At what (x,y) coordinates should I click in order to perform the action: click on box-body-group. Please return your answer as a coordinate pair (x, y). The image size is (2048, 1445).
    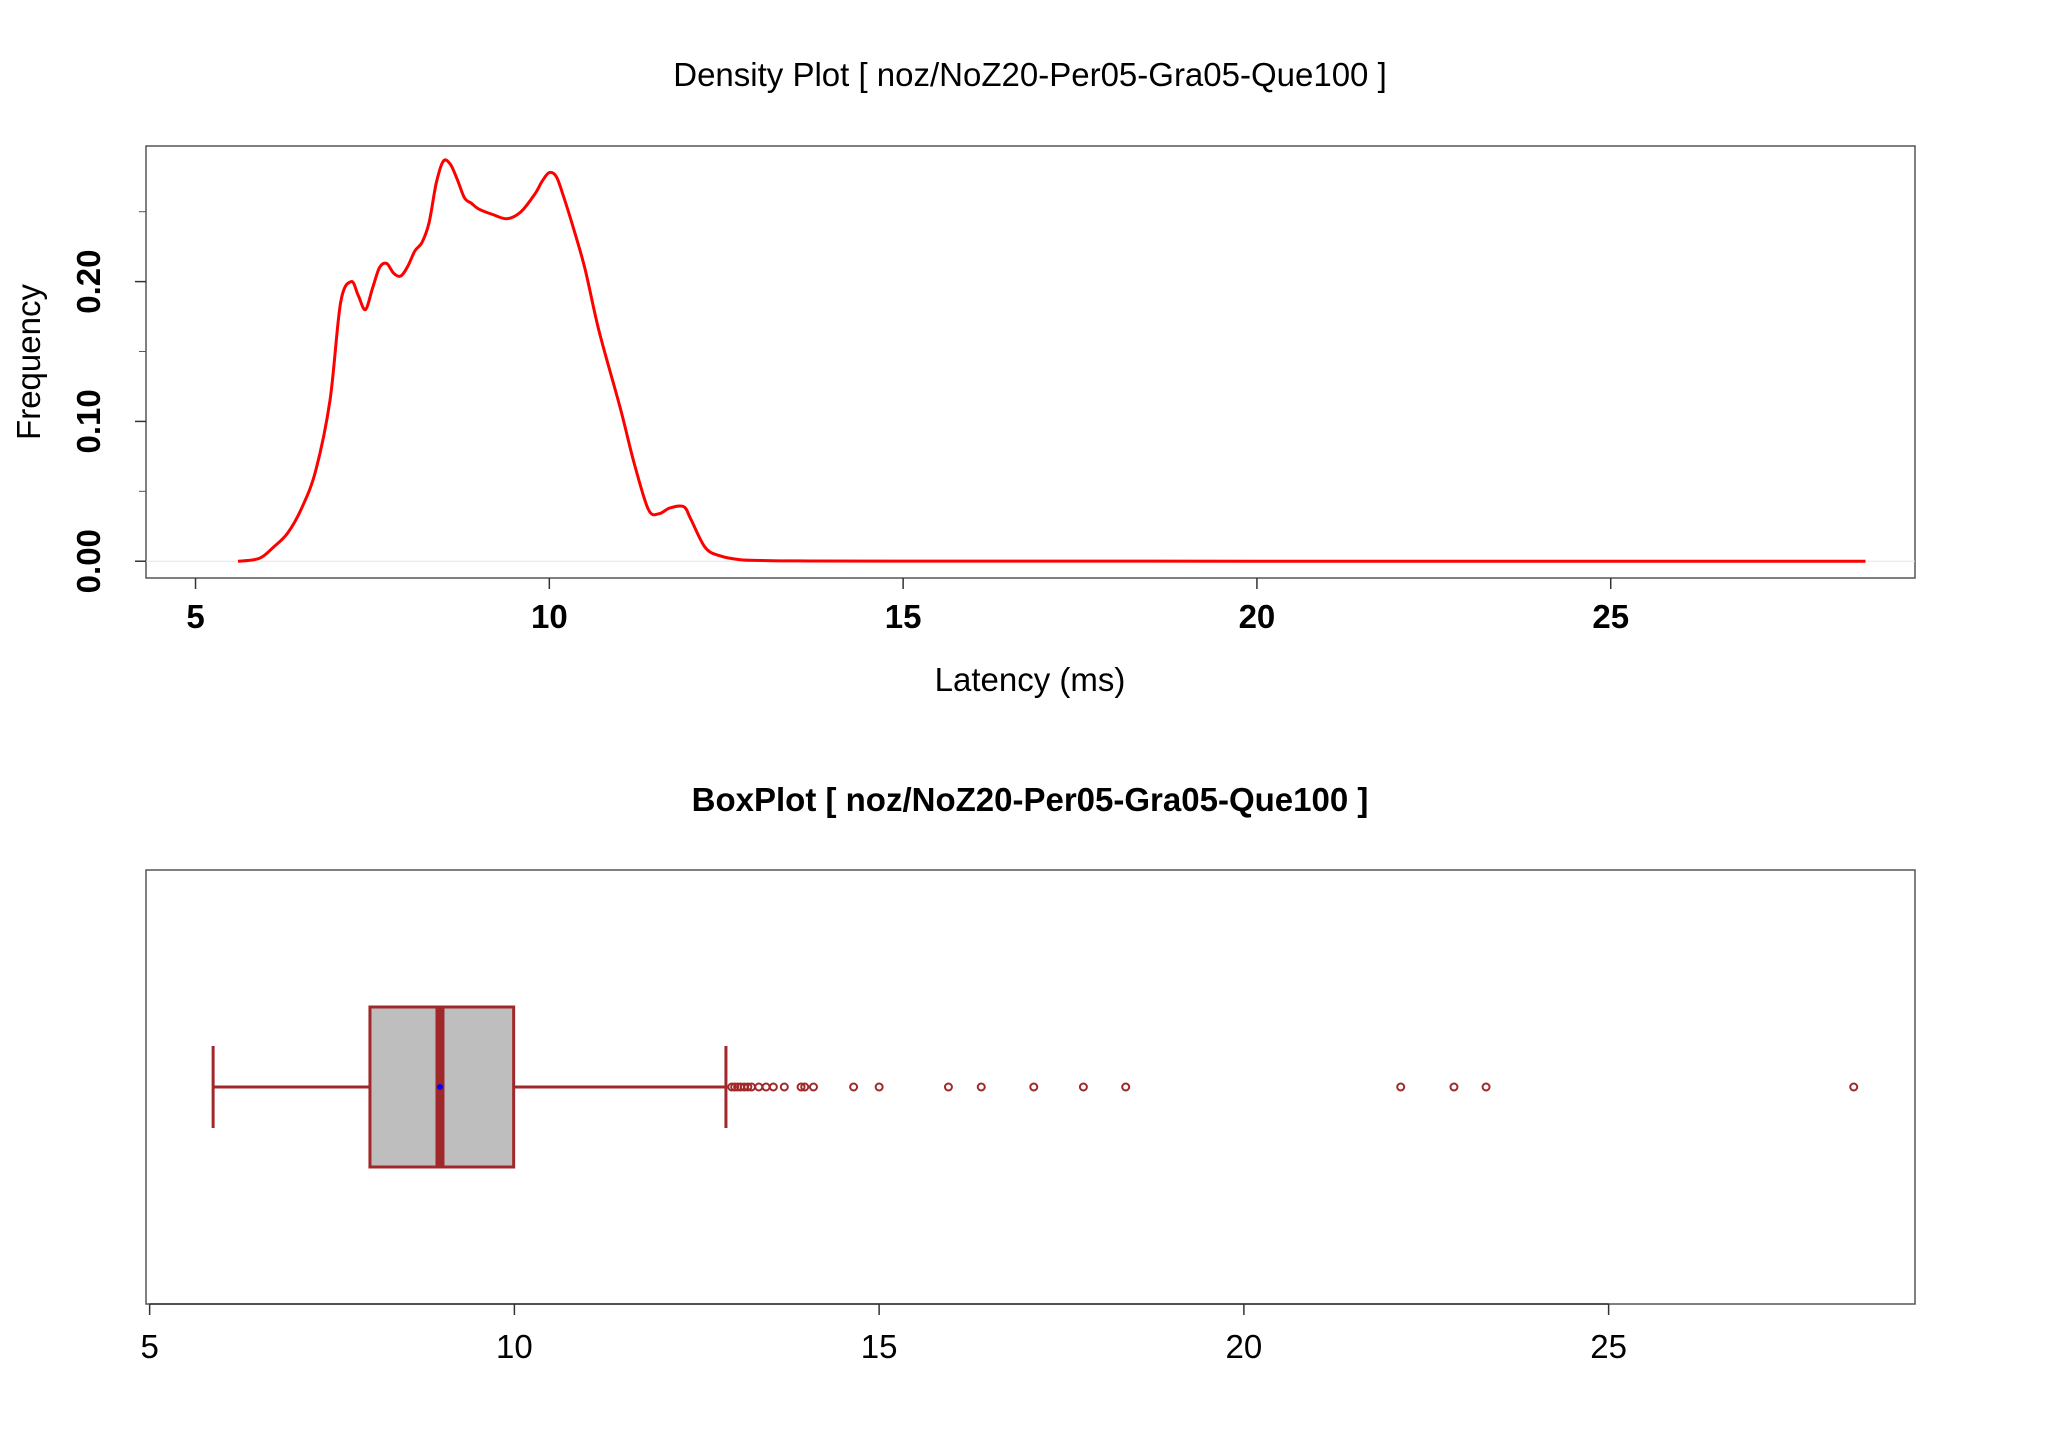
    Looking at the image, I should click on (469, 1087).